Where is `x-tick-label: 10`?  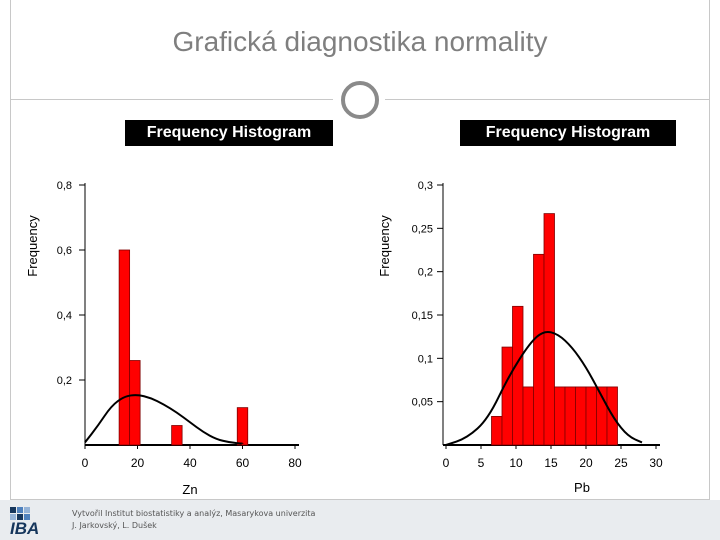 x-tick-label: 10 is located at coordinates (516, 463).